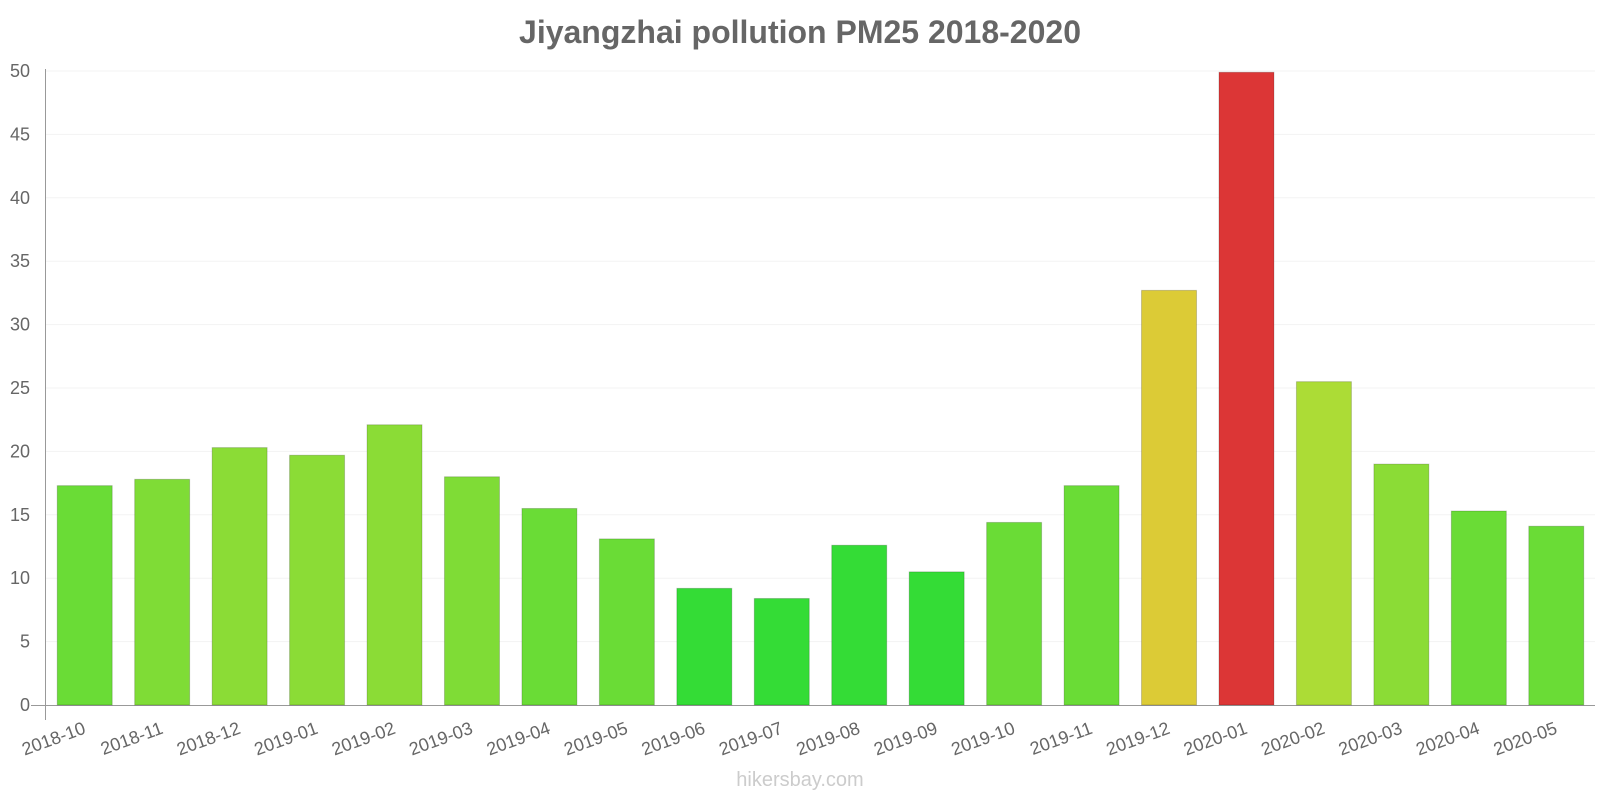  Describe the element at coordinates (20, 134) in the screenshot. I see `y-tick-label: 45` at that location.